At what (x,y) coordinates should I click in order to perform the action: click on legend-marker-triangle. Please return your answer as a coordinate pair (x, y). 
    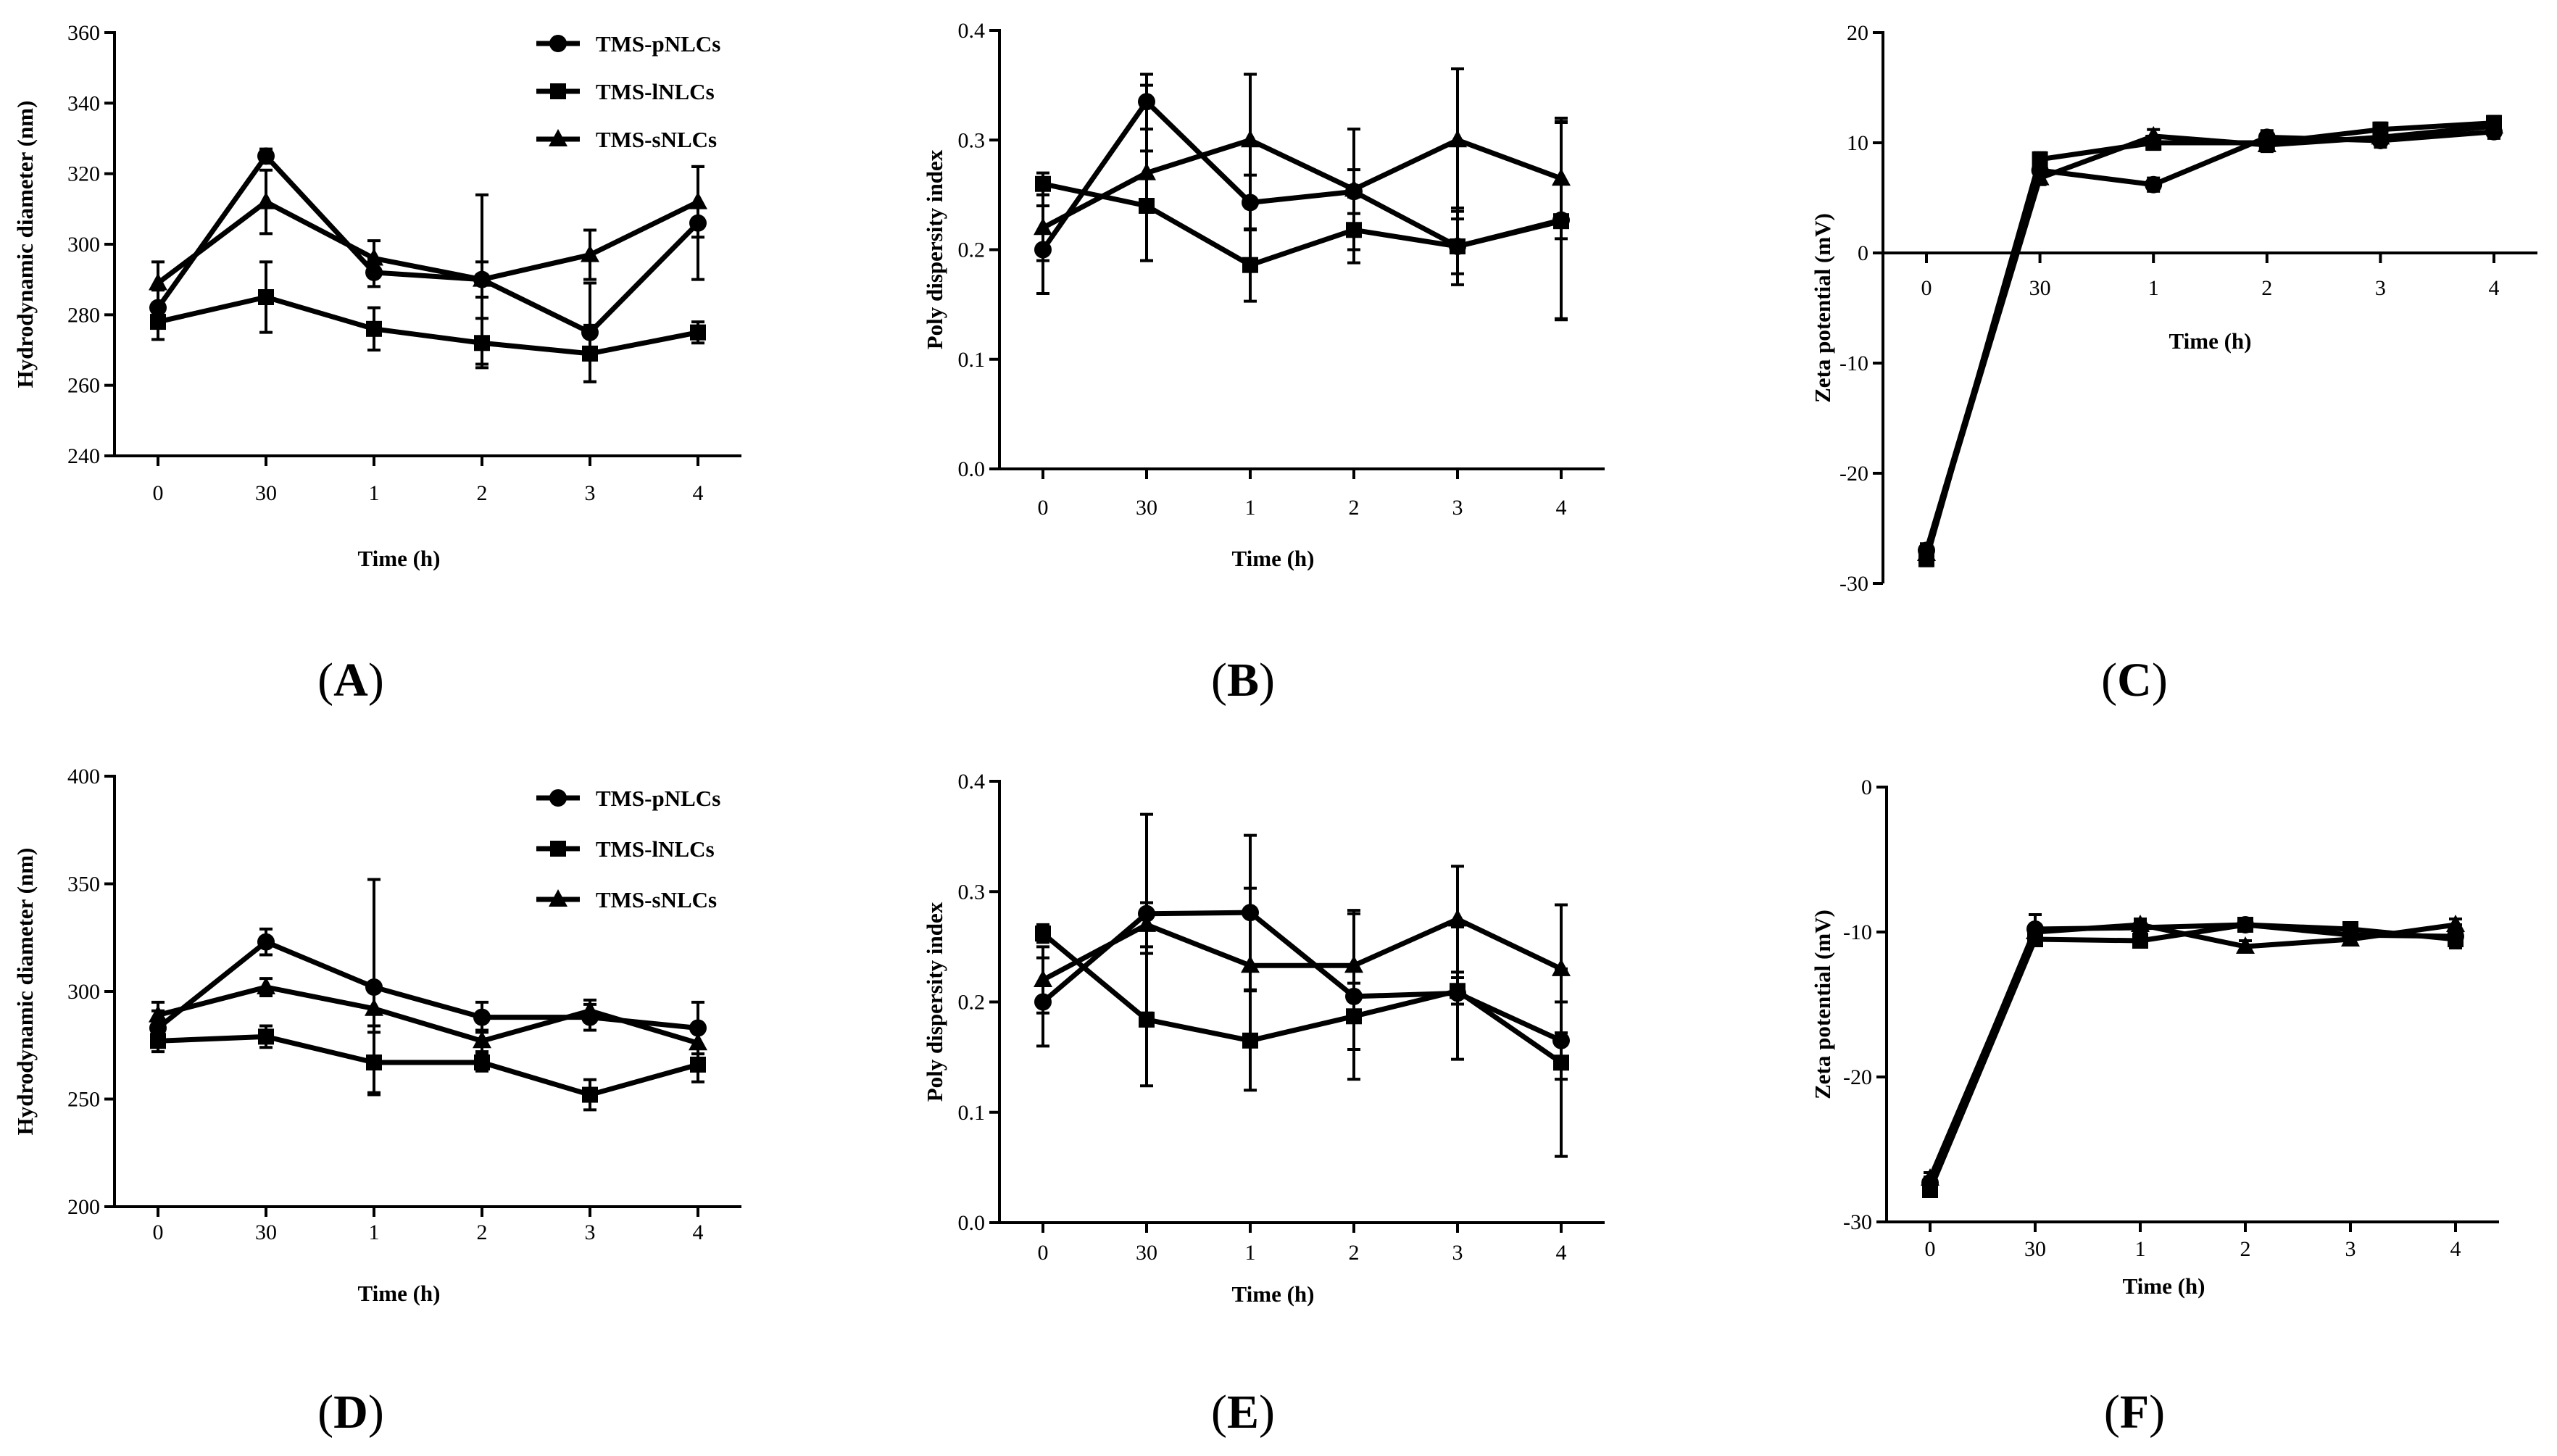
    Looking at the image, I should click on (558, 137).